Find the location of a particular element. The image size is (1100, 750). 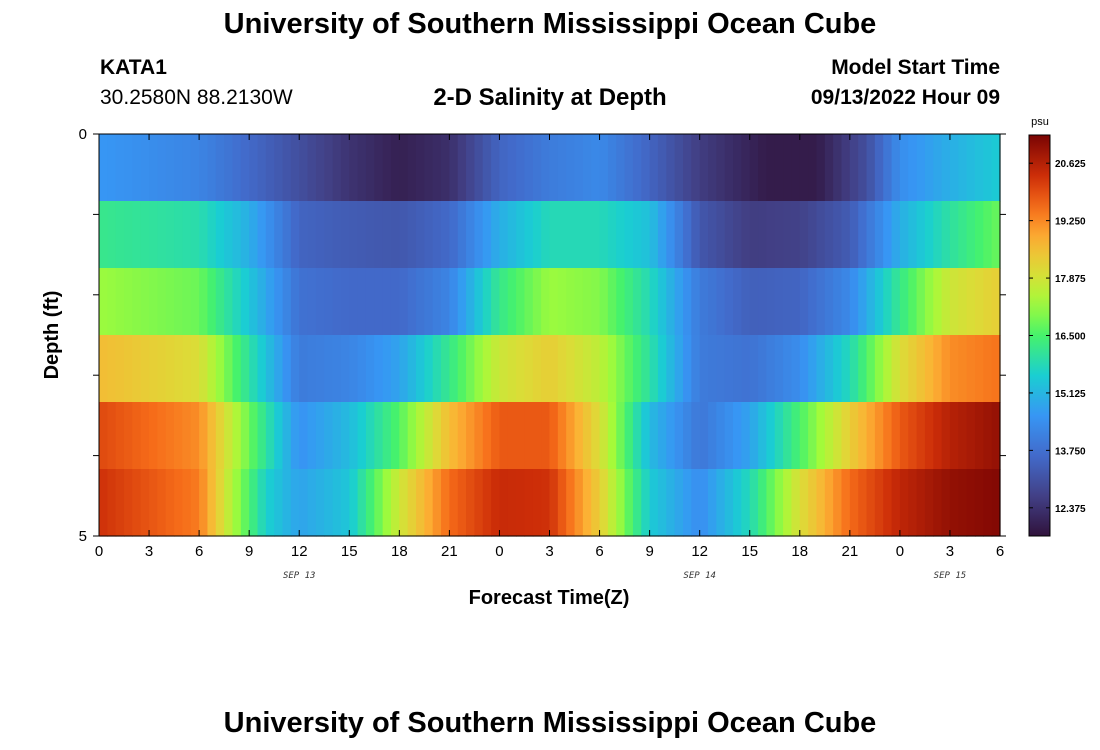

x-tick-label: 3 is located at coordinates (149, 551).